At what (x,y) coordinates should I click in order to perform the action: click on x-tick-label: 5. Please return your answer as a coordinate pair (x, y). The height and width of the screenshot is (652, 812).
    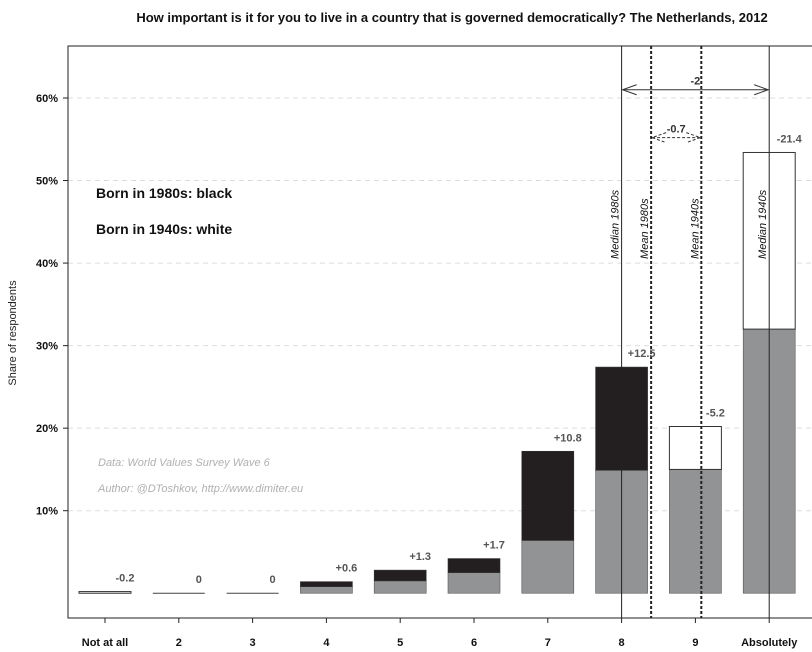
    Looking at the image, I should click on (400, 643).